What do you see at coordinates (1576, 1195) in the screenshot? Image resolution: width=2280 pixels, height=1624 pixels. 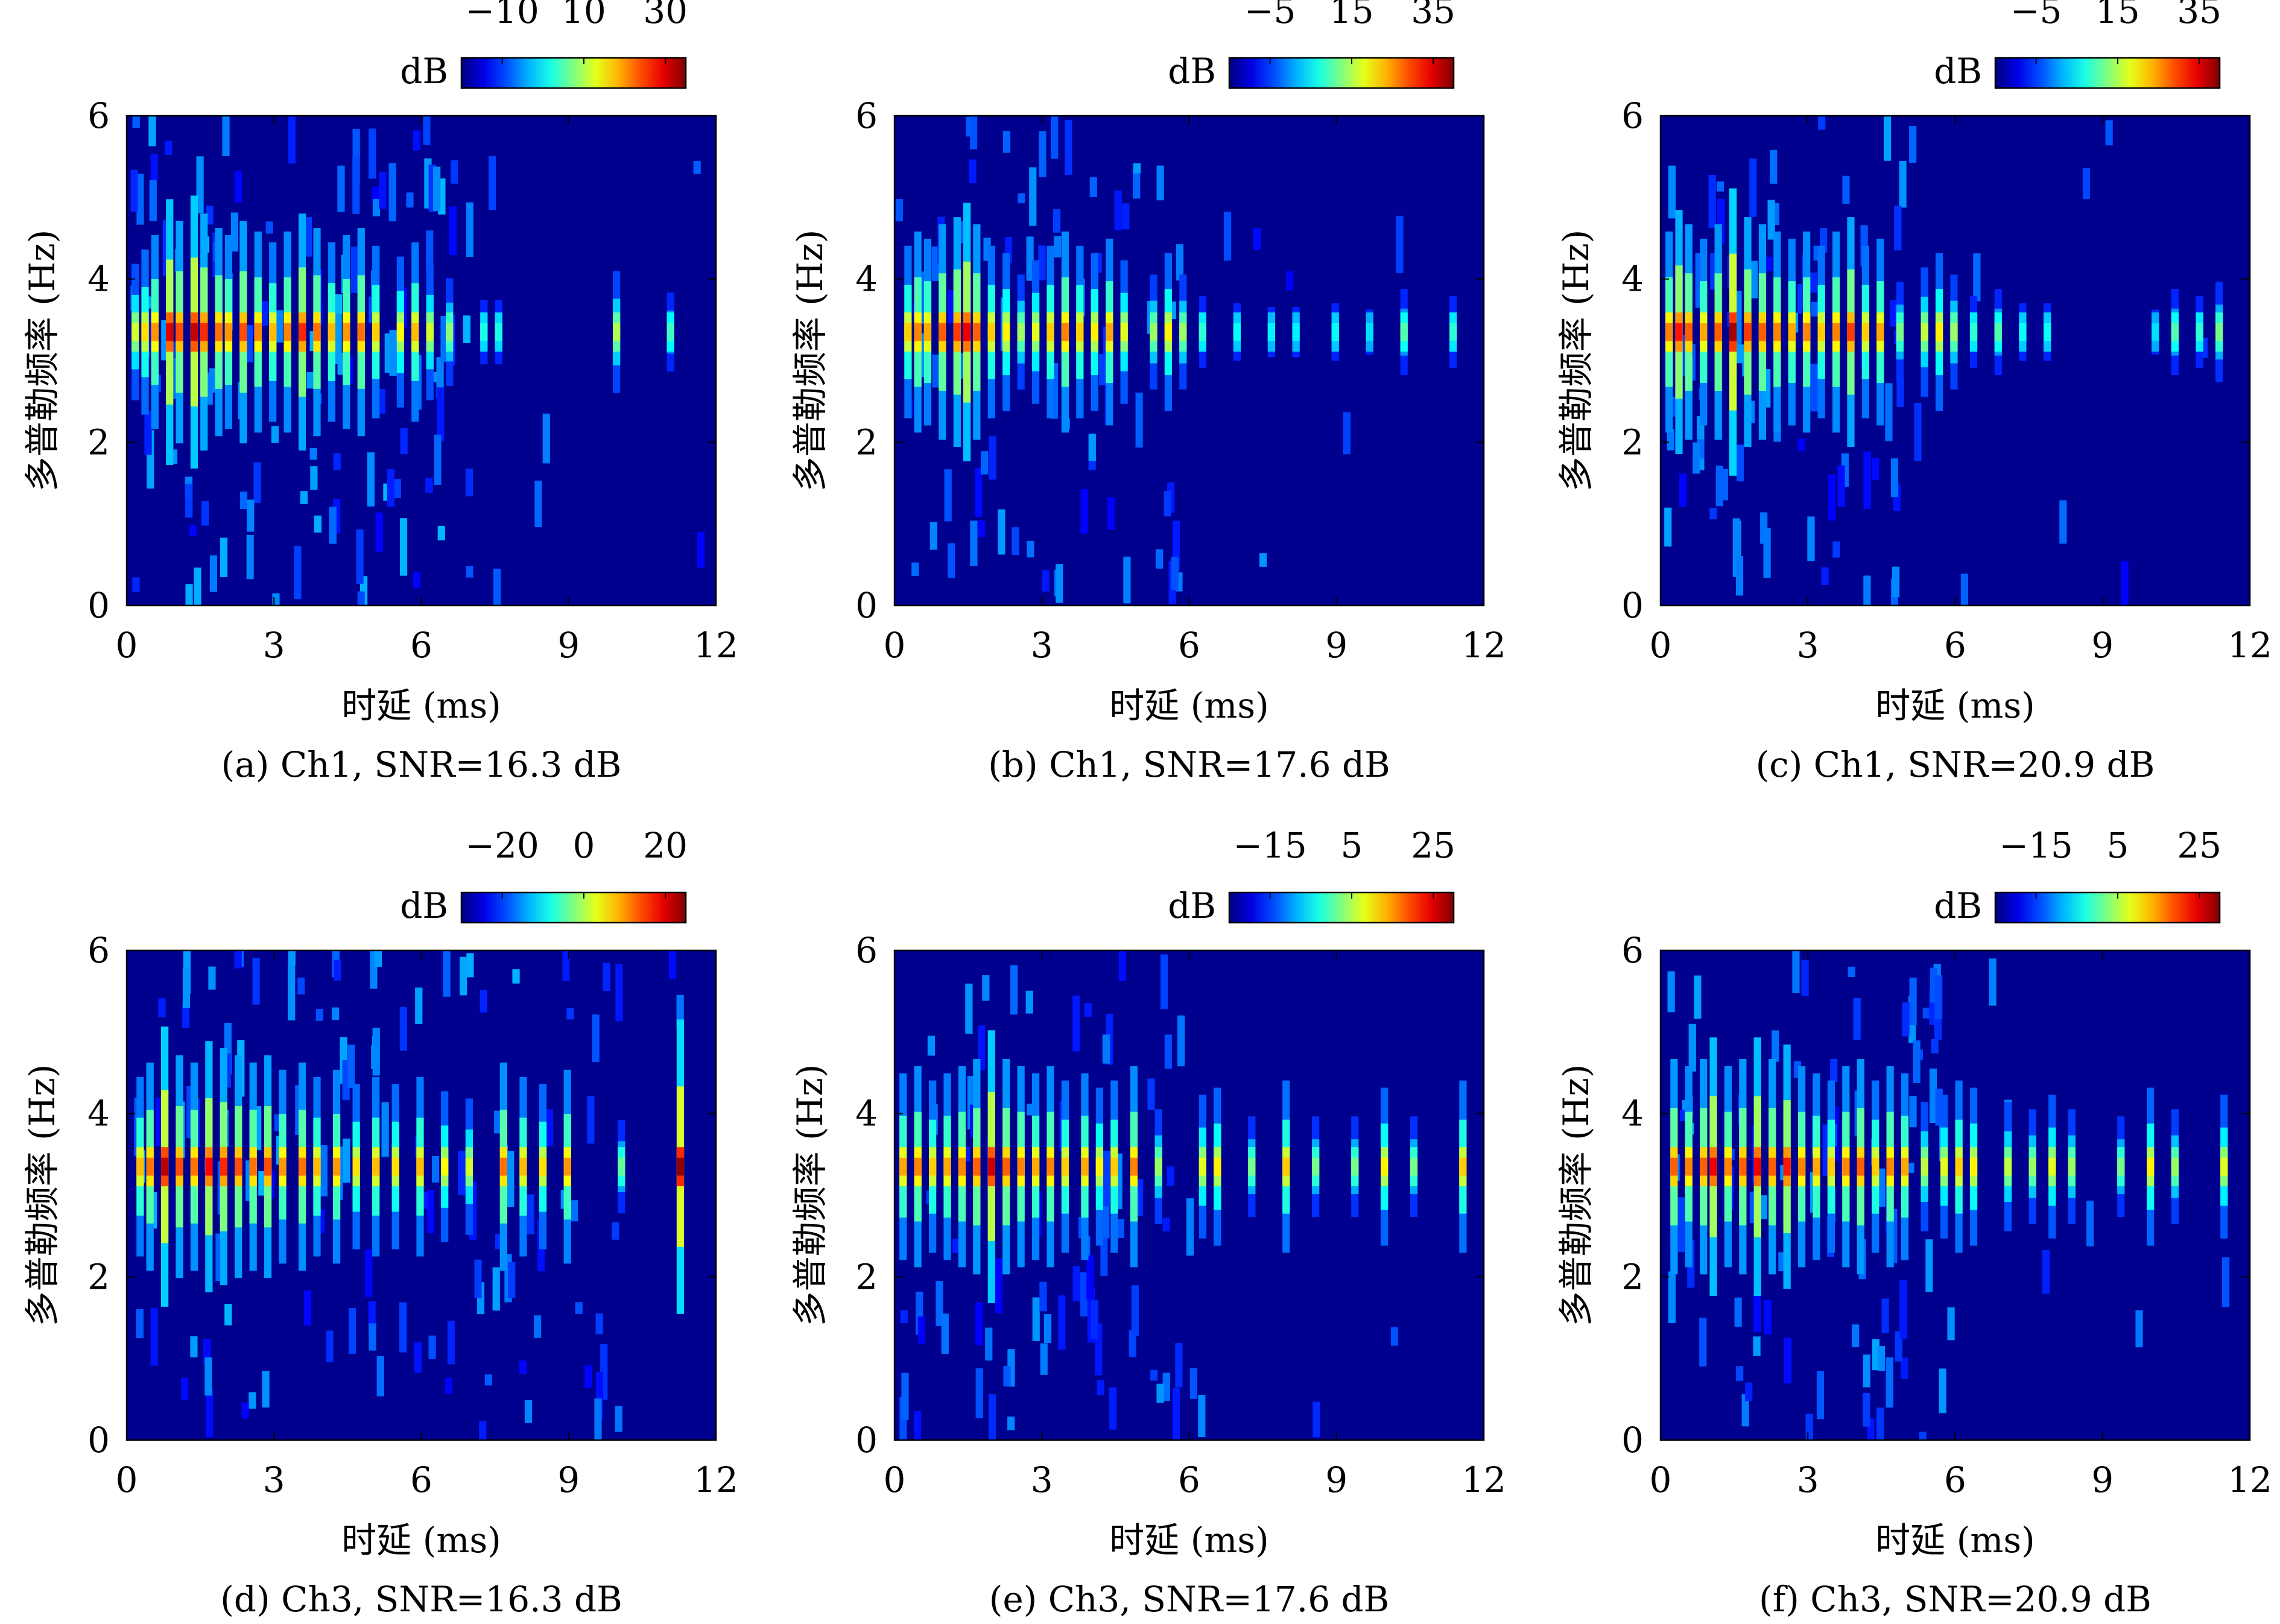 I see `y-axis-label: 多普勒频率 (Hz)` at bounding box center [1576, 1195].